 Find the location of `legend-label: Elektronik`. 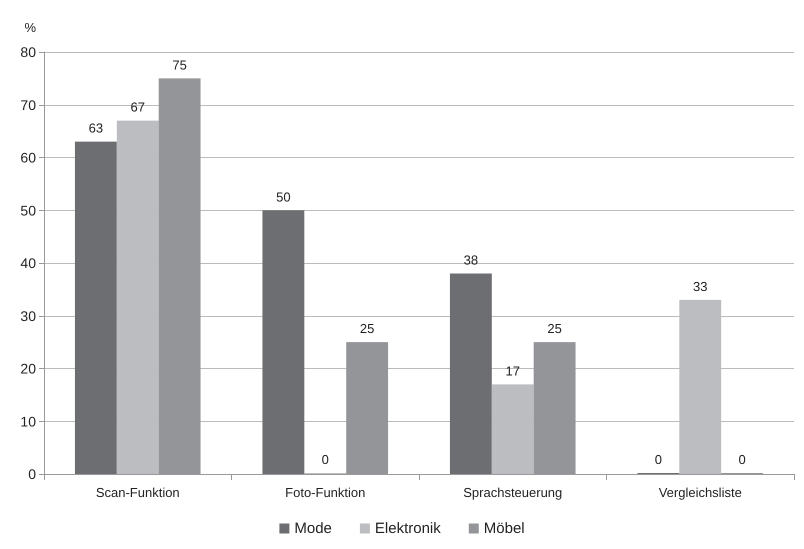

legend-label: Elektronik is located at coordinates (408, 528).